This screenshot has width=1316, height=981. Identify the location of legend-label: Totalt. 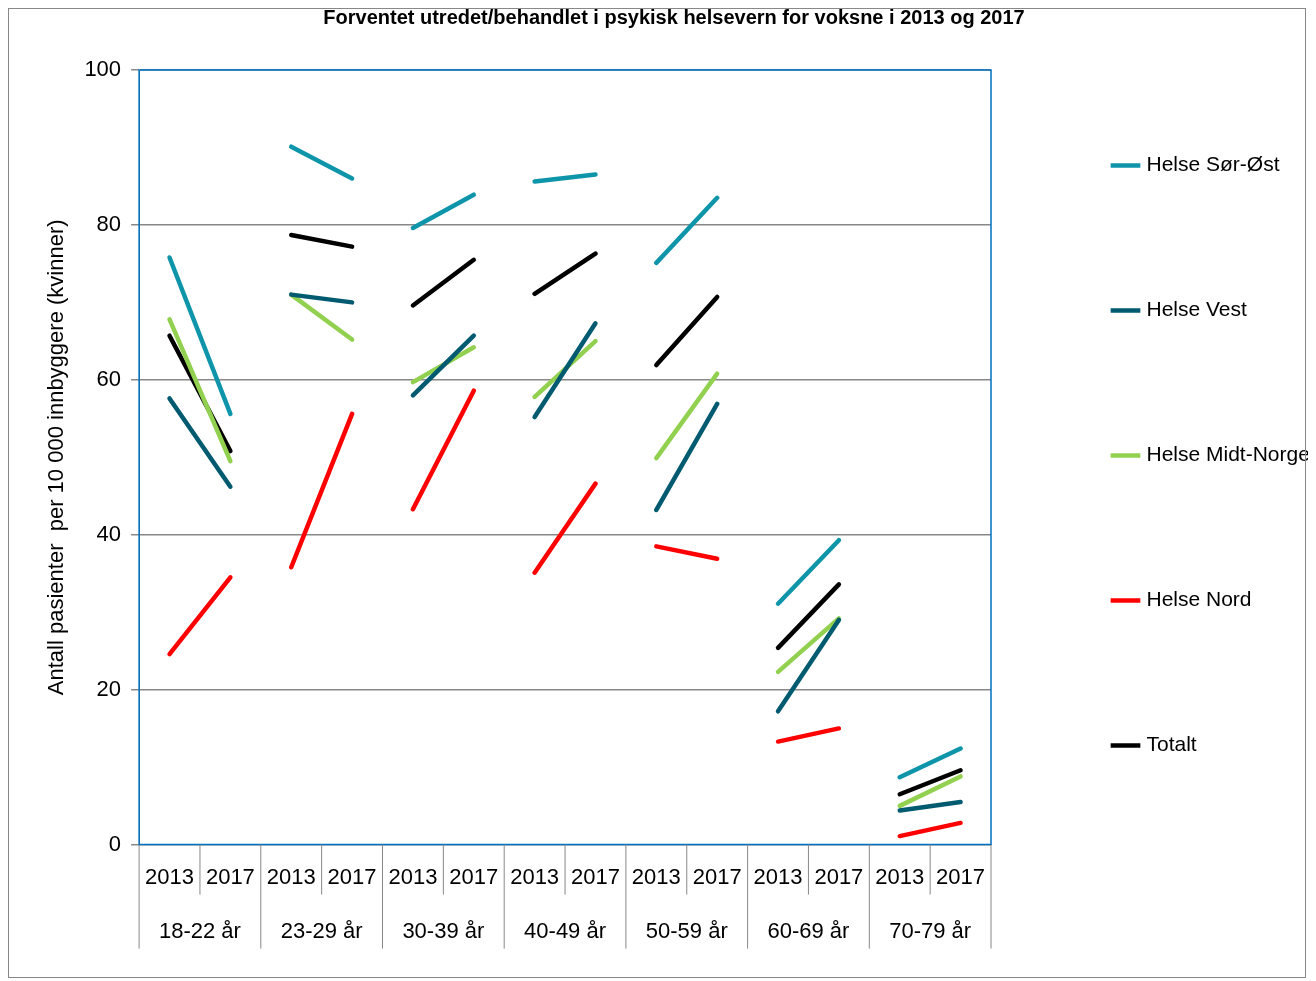
(1171, 744).